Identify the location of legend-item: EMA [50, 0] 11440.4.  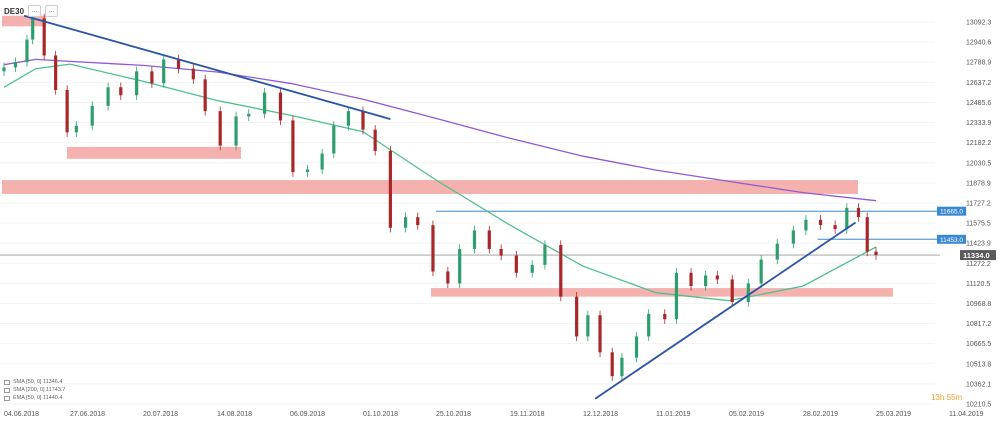
(35, 398).